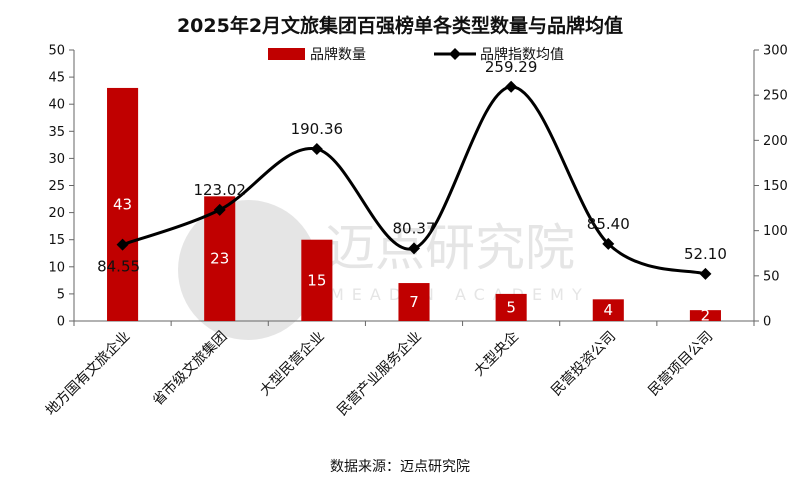 The image size is (800, 481). I want to click on line-data-label: 52.10, so click(705, 254).